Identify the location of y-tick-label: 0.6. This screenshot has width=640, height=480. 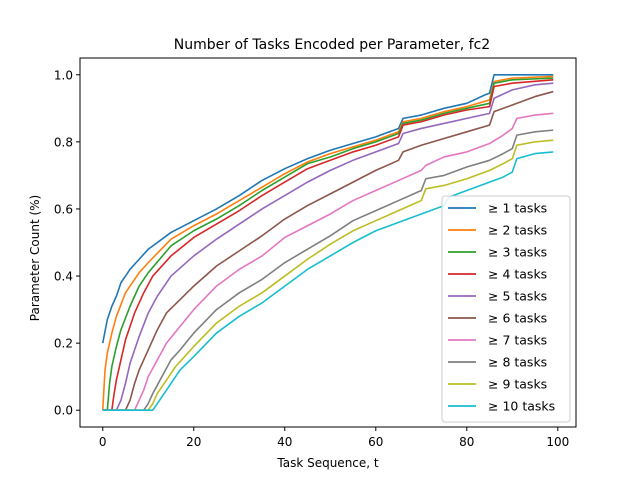
(63, 209).